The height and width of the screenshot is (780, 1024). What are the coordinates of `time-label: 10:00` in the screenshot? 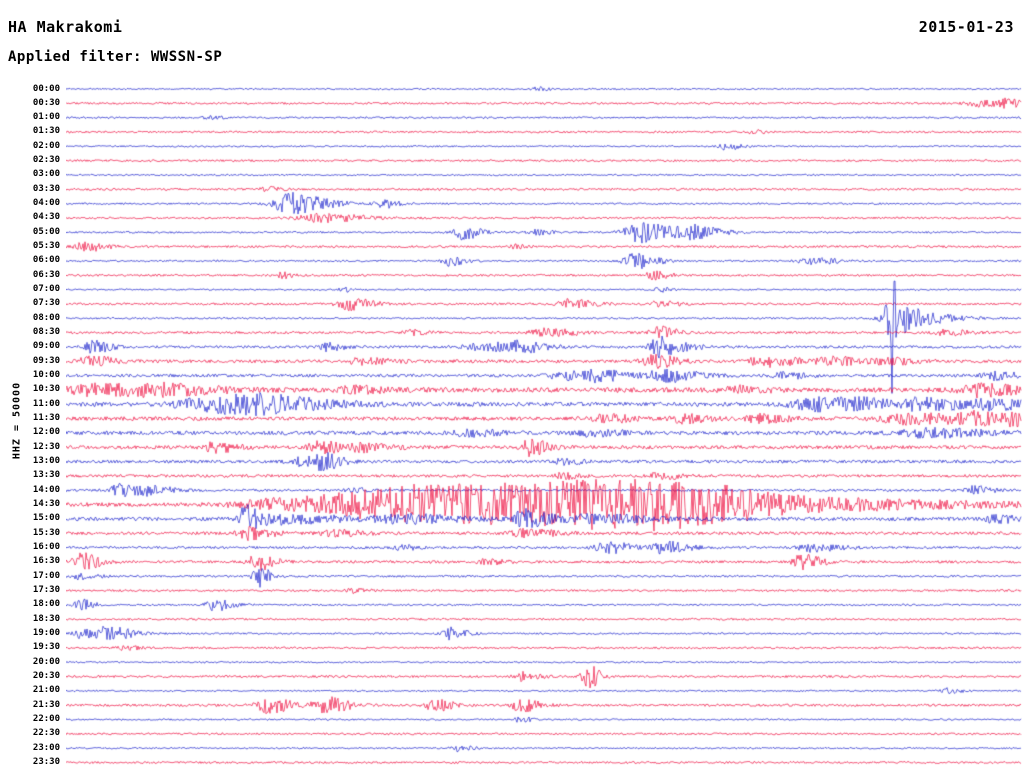 It's located at (46, 375).